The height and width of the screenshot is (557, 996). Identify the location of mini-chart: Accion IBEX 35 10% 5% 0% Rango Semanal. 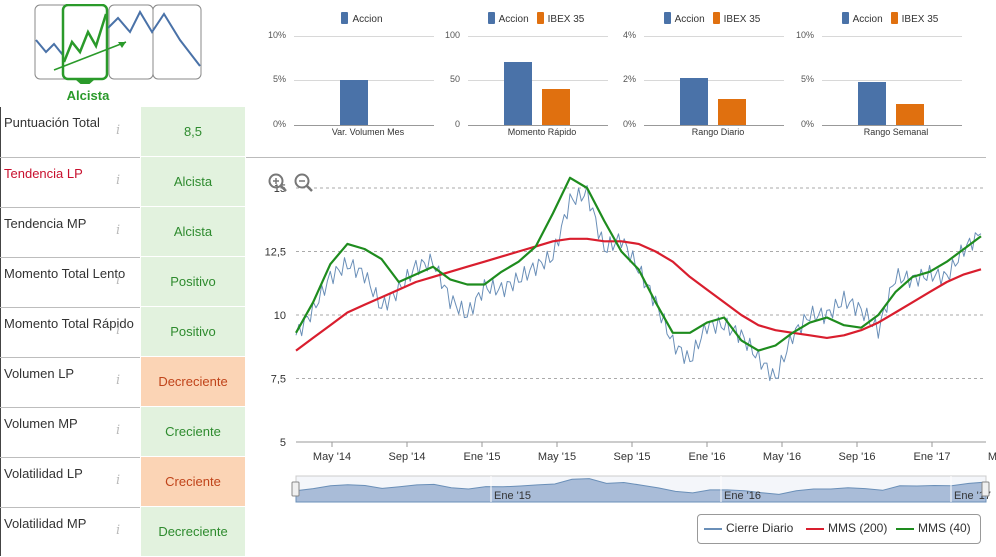
(886, 75).